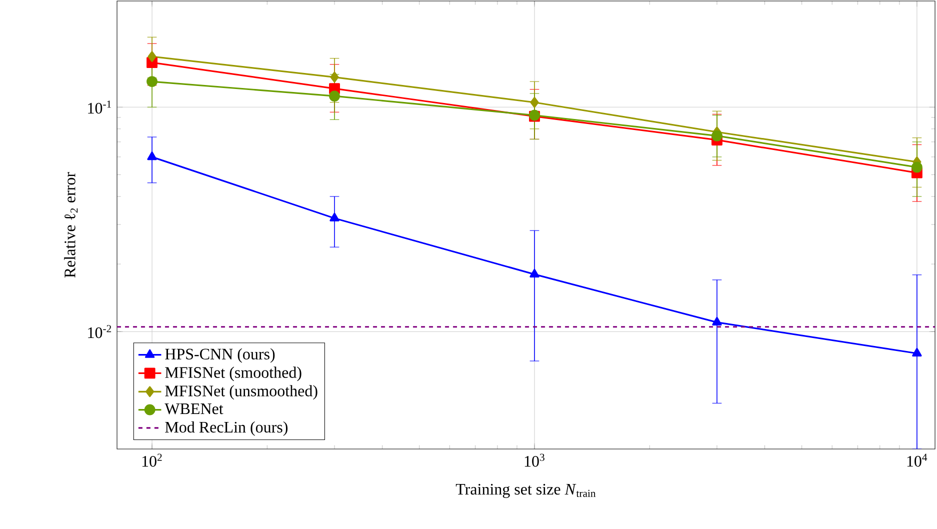  I want to click on x-axis-title: Training set size N$_{train}$, so click(526, 491).